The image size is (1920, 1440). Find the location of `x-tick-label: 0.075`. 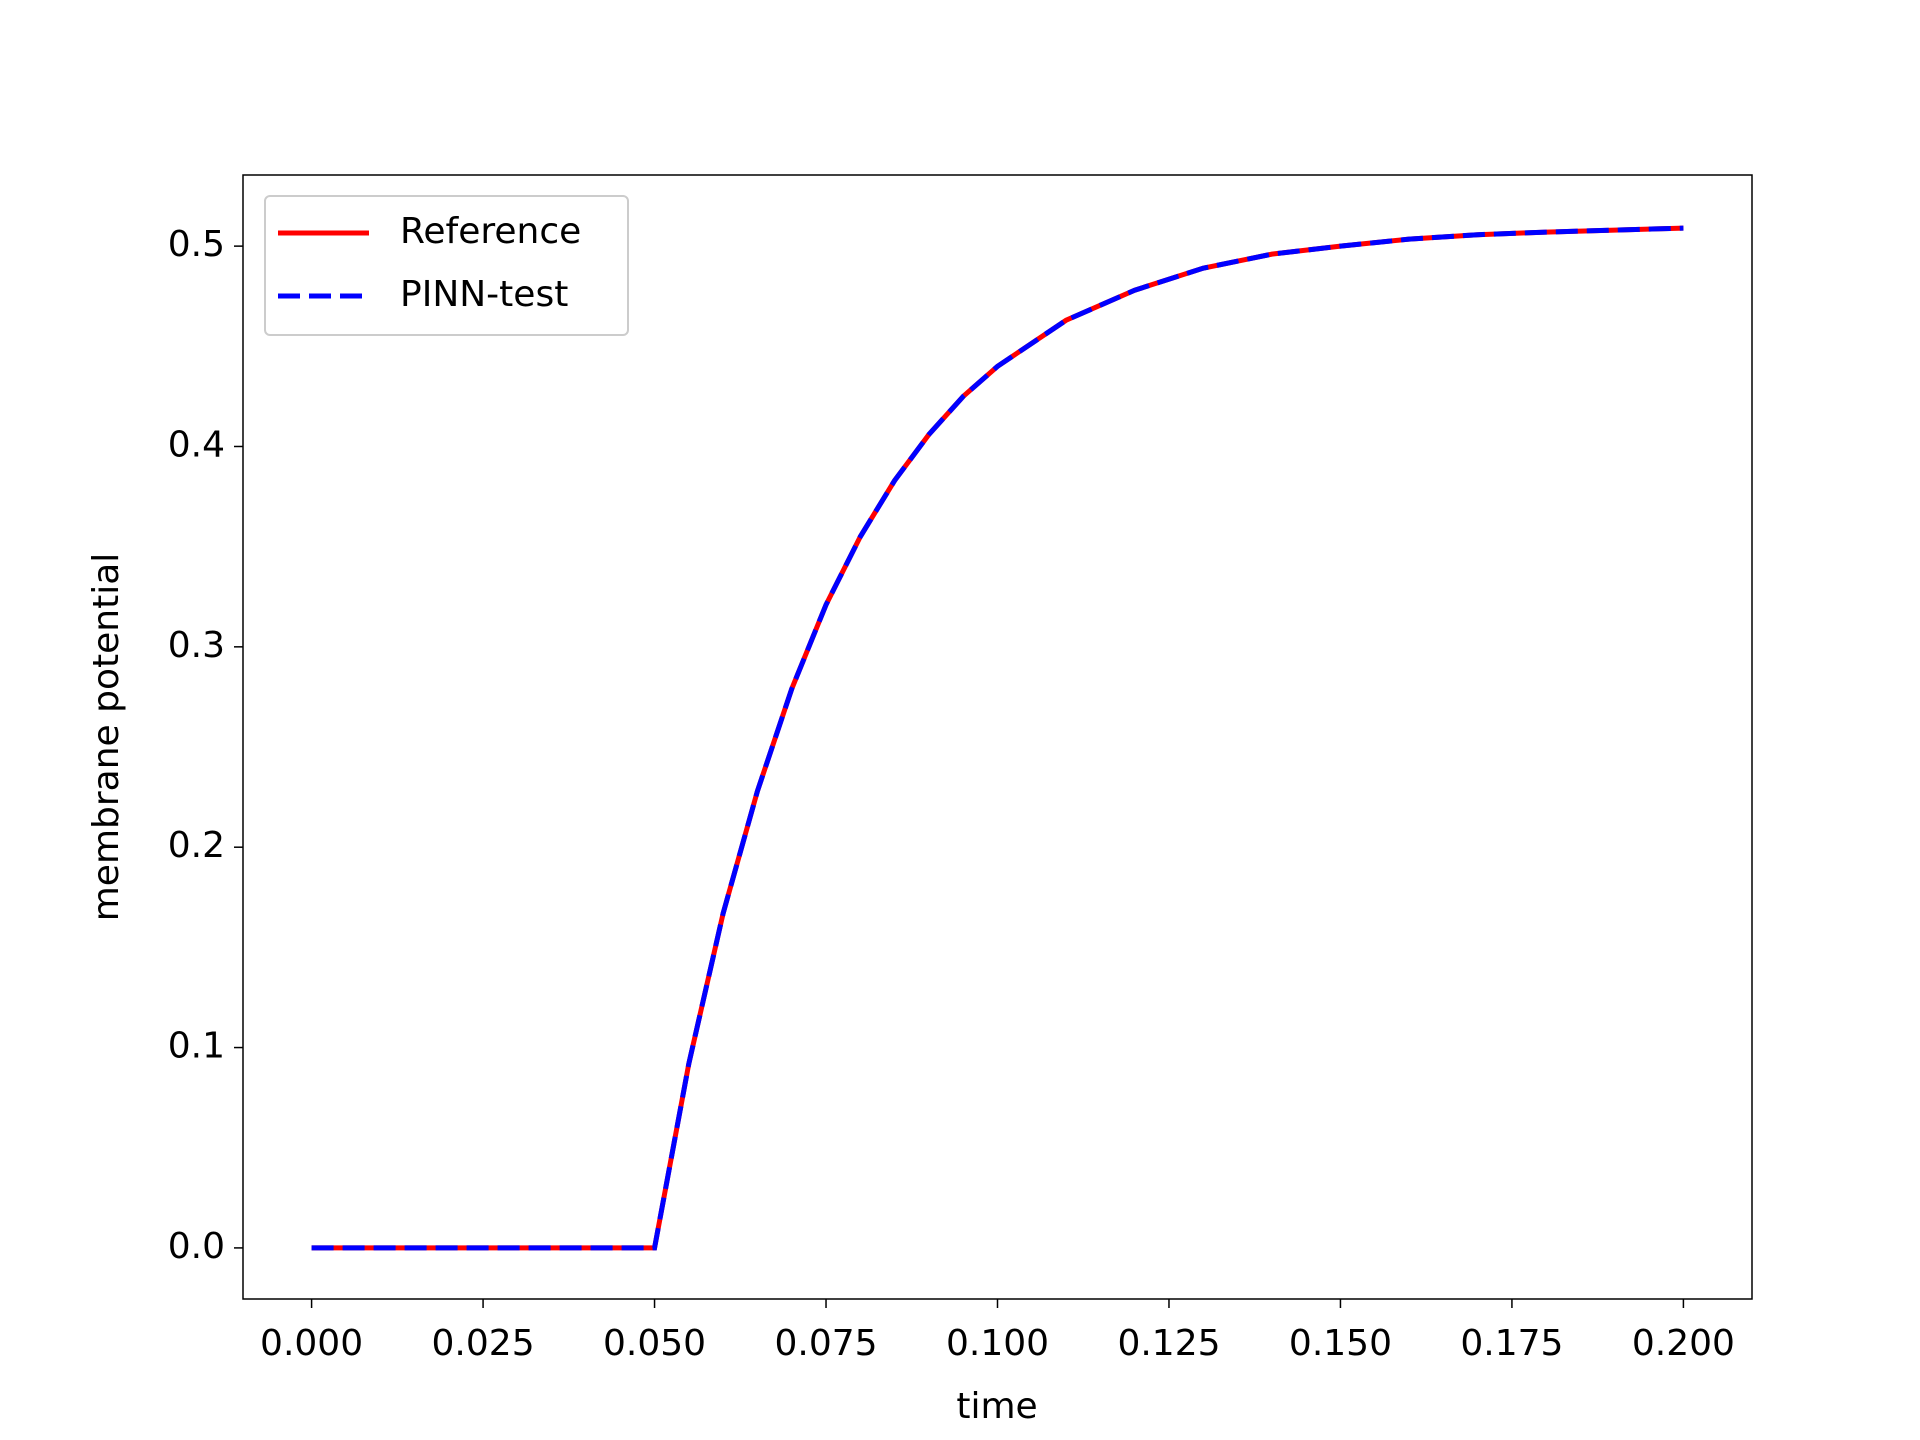

x-tick-label: 0.075 is located at coordinates (825, 1343).